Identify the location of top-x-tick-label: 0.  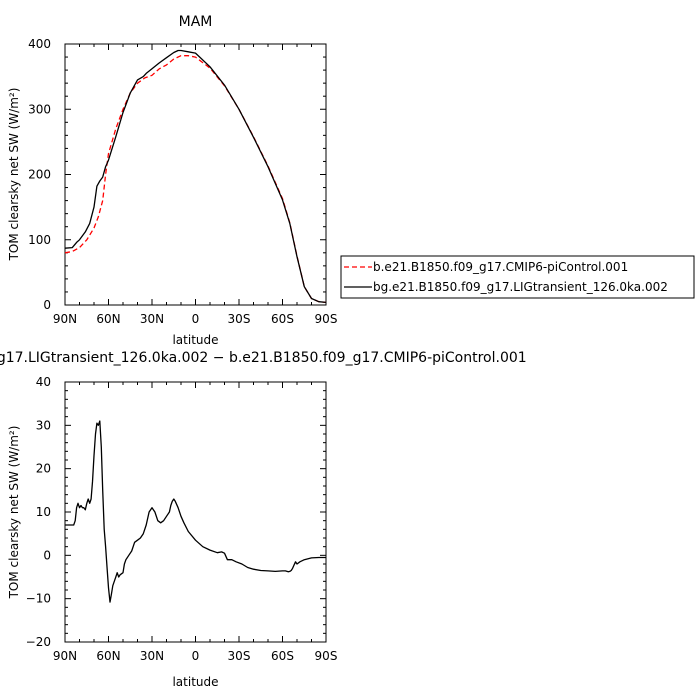
(196, 319).